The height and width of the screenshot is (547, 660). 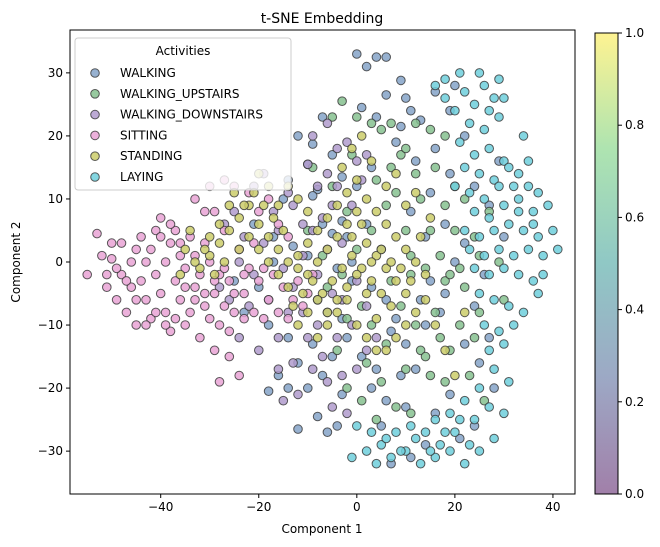 What do you see at coordinates (454, 507) in the screenshot?
I see `x-tick-label: 20` at bounding box center [454, 507].